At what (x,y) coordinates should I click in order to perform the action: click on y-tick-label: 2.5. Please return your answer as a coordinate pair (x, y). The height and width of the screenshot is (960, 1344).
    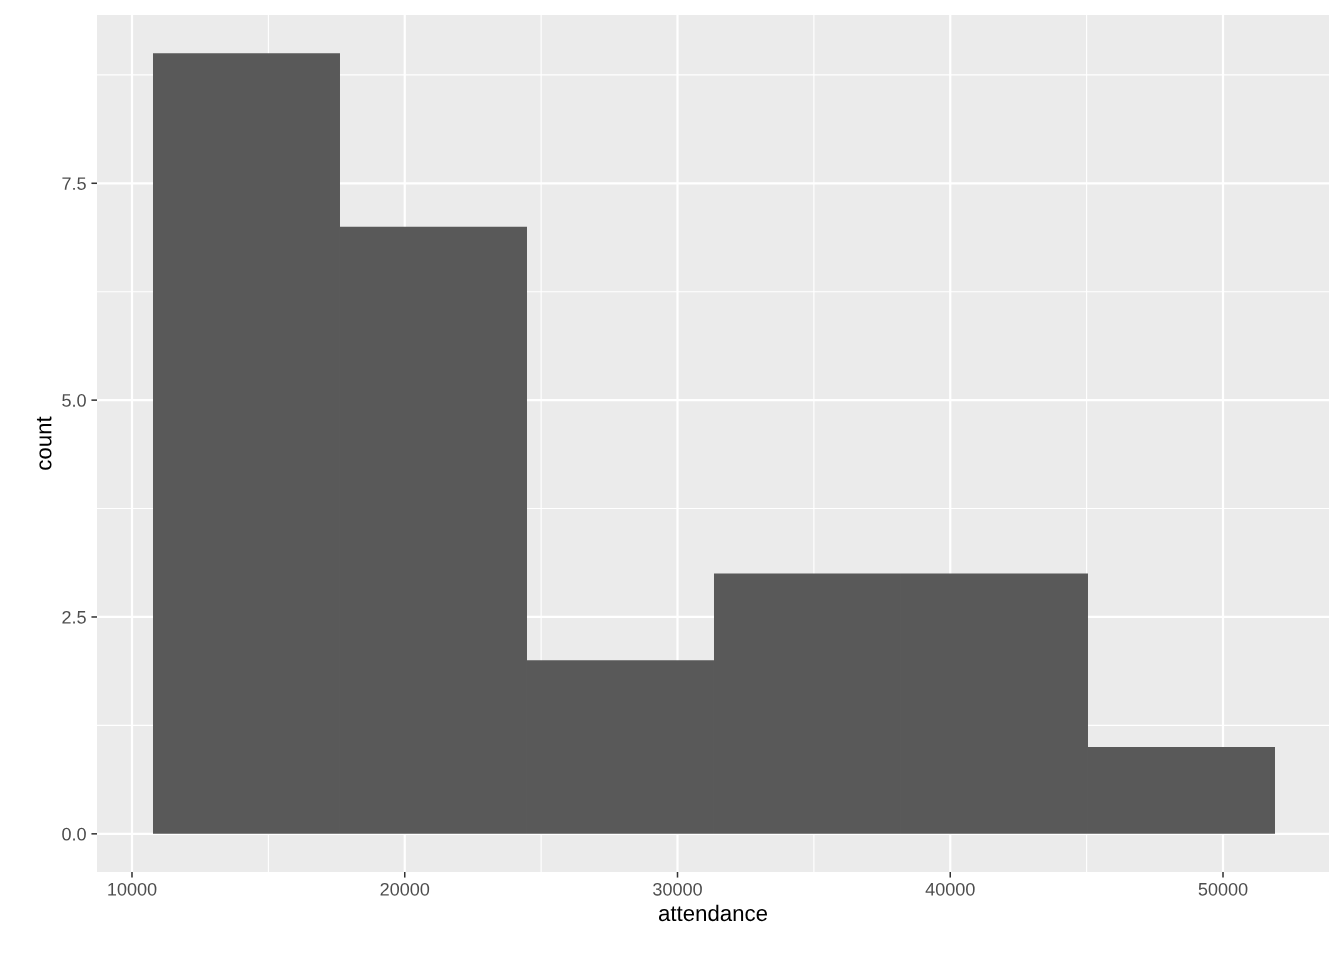
    Looking at the image, I should click on (74, 617).